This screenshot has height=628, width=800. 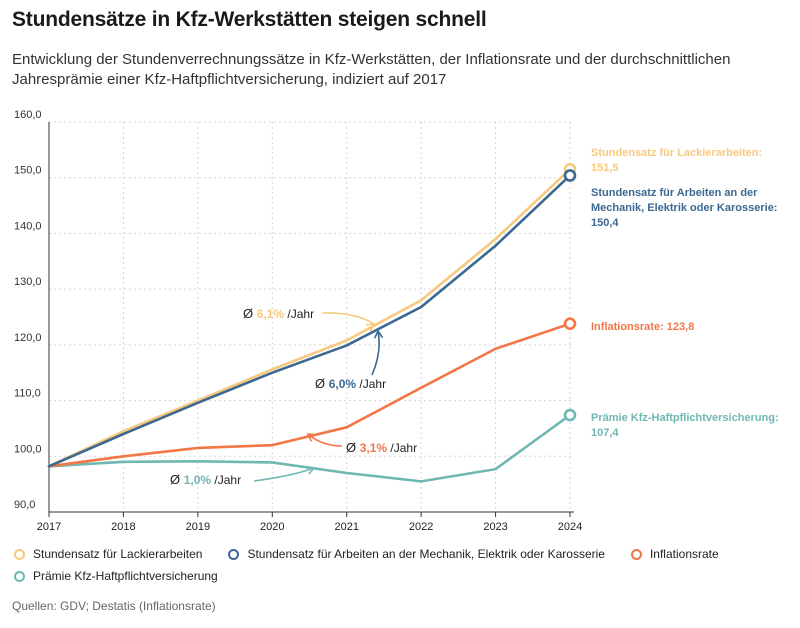 I want to click on y-tick-label: 150,0, so click(x=28, y=171).